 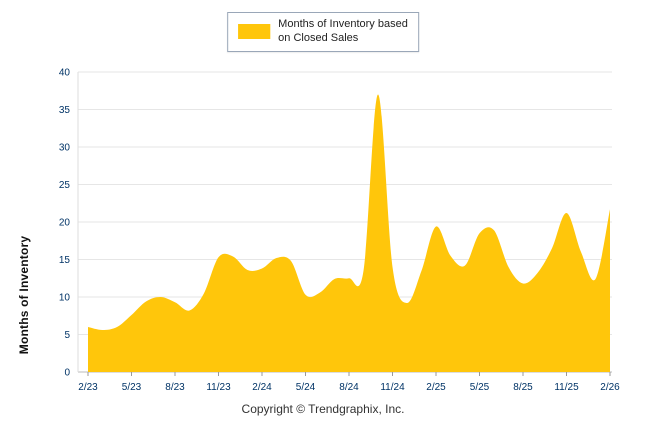 What do you see at coordinates (306, 387) in the screenshot?
I see `svg-text: 5/24` at bounding box center [306, 387].